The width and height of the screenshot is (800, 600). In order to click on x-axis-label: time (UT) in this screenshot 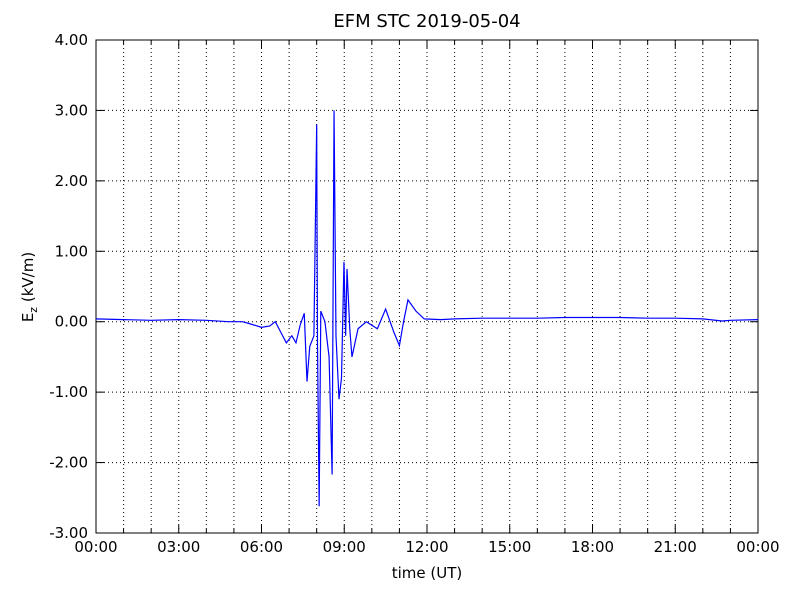, I will do `click(427, 573)`.